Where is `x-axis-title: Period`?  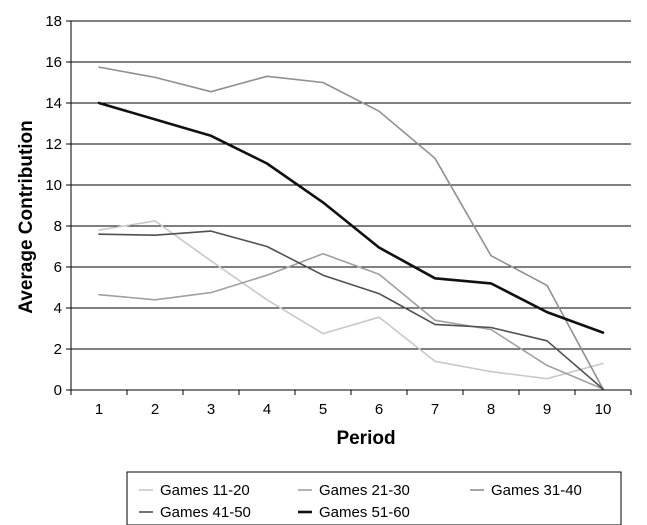 x-axis-title: Period is located at coordinates (365, 438).